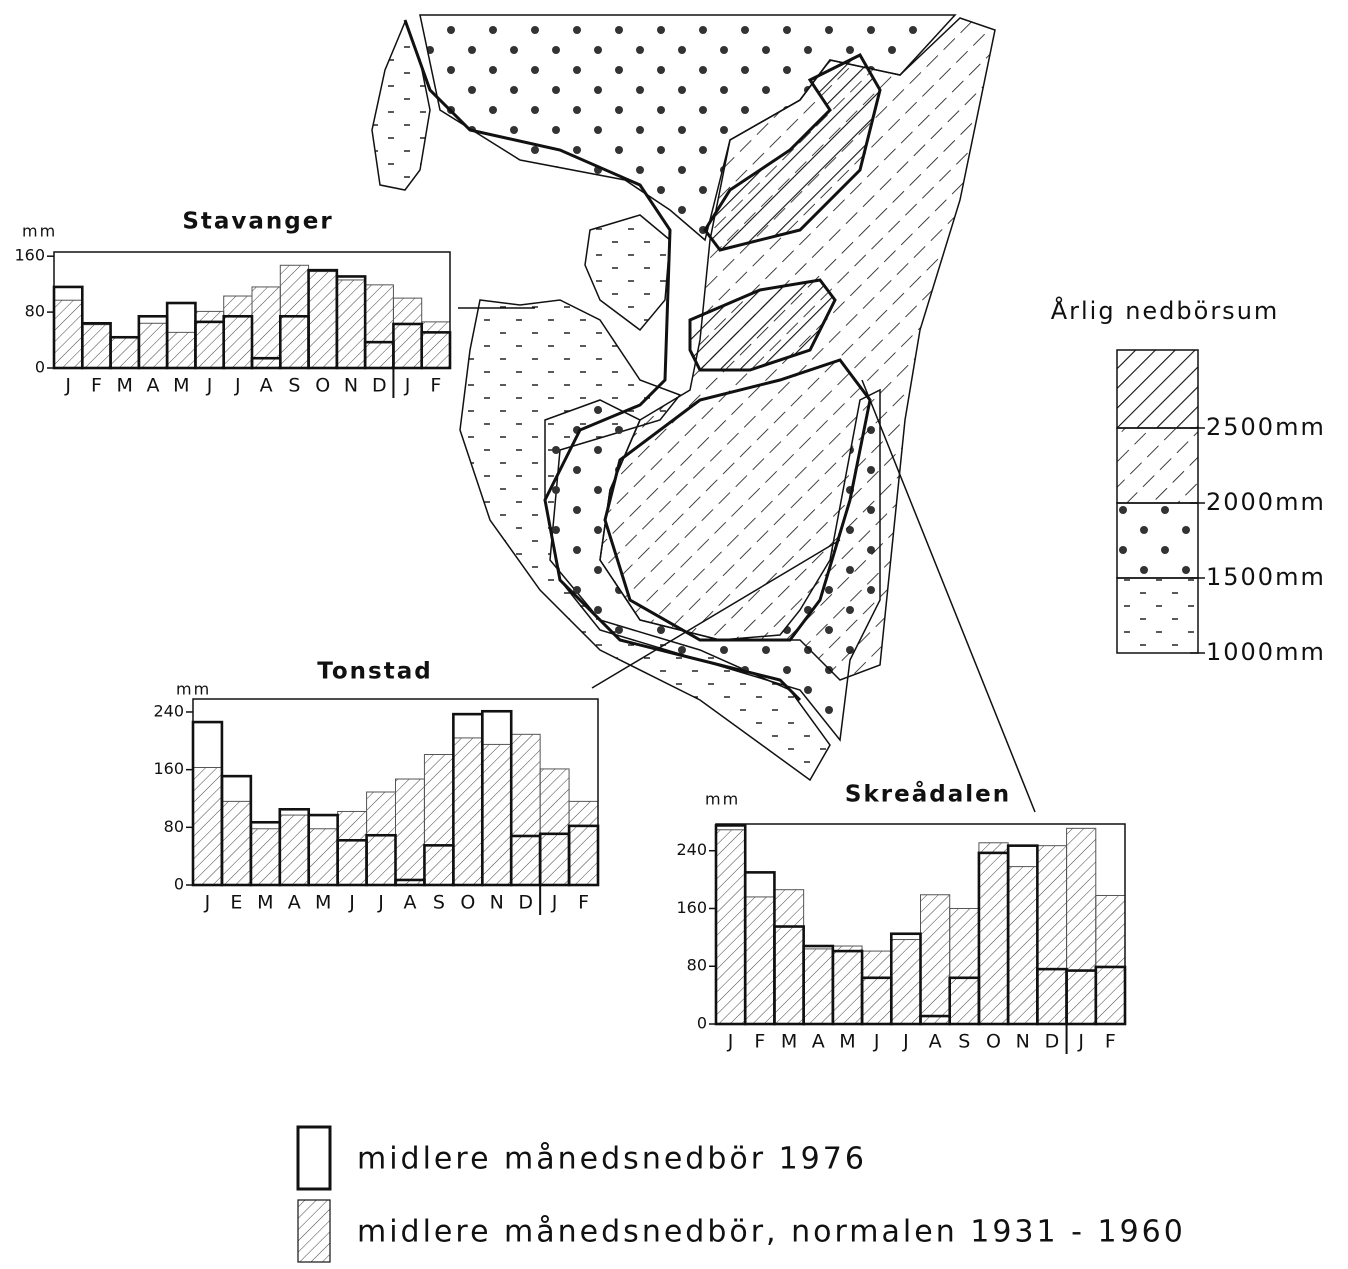 The width and height of the screenshot is (1348, 1269). Describe the element at coordinates (612, 1159) in the screenshot. I see `legend-label: midlere månedsnedbör 1976` at that location.